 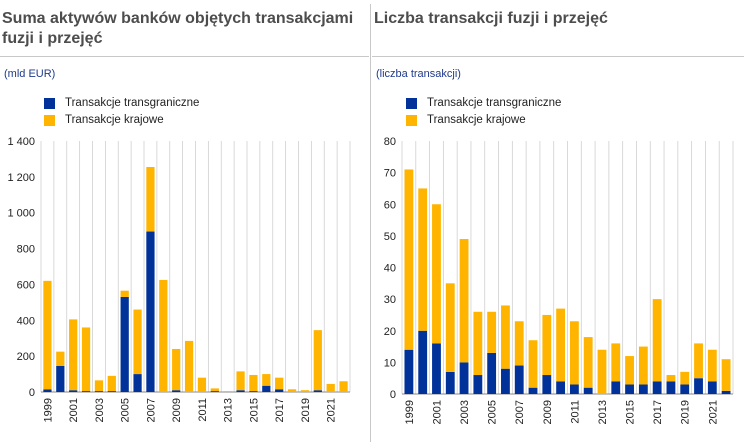 I want to click on unit-label: (mld EUR), so click(x=30, y=74).